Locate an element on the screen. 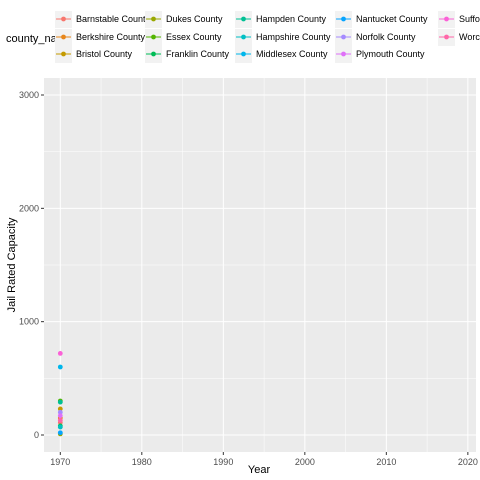  x-tick-label: 2020 is located at coordinates (468, 462).